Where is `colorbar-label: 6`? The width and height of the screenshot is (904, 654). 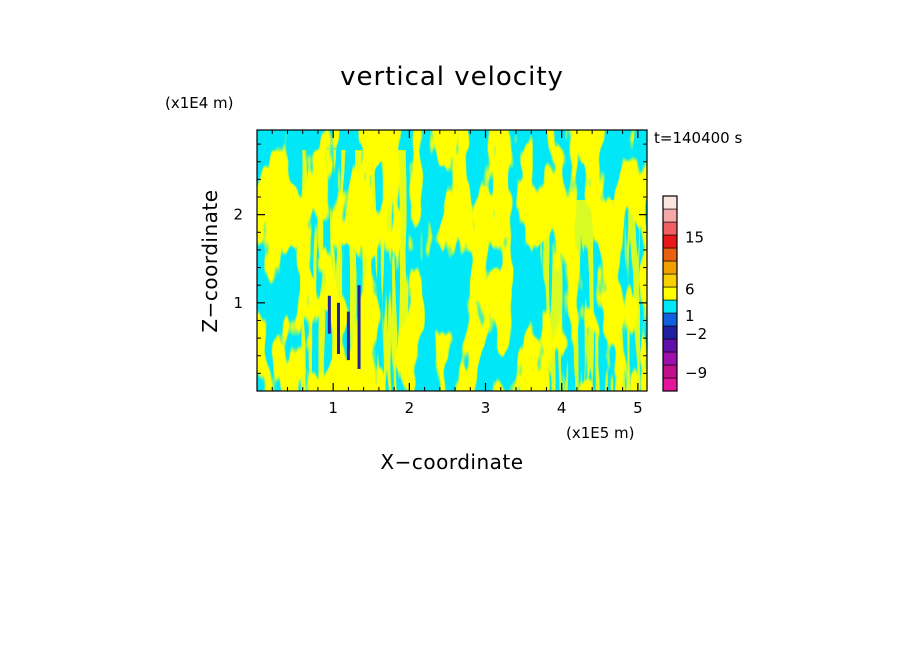 colorbar-label: 6 is located at coordinates (690, 290).